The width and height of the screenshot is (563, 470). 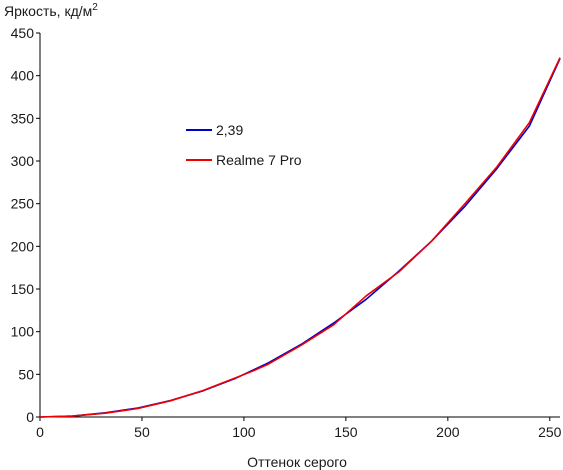 What do you see at coordinates (40, 432) in the screenshot?
I see `x-tick-label: 0` at bounding box center [40, 432].